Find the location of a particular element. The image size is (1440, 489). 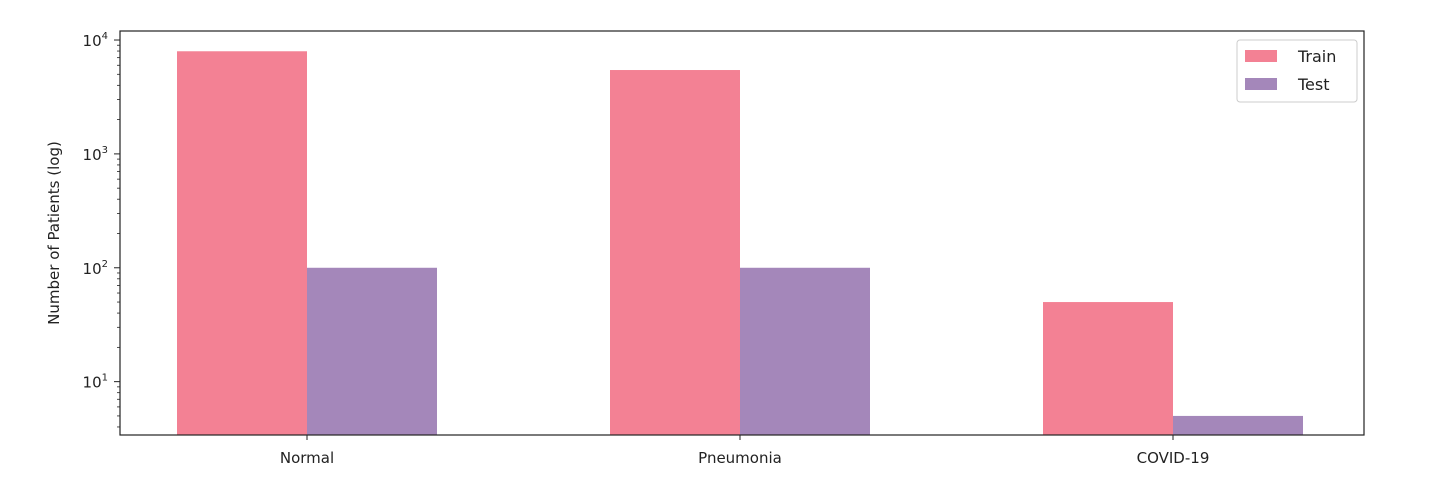

bar-train-pneumonia is located at coordinates (675, 252).